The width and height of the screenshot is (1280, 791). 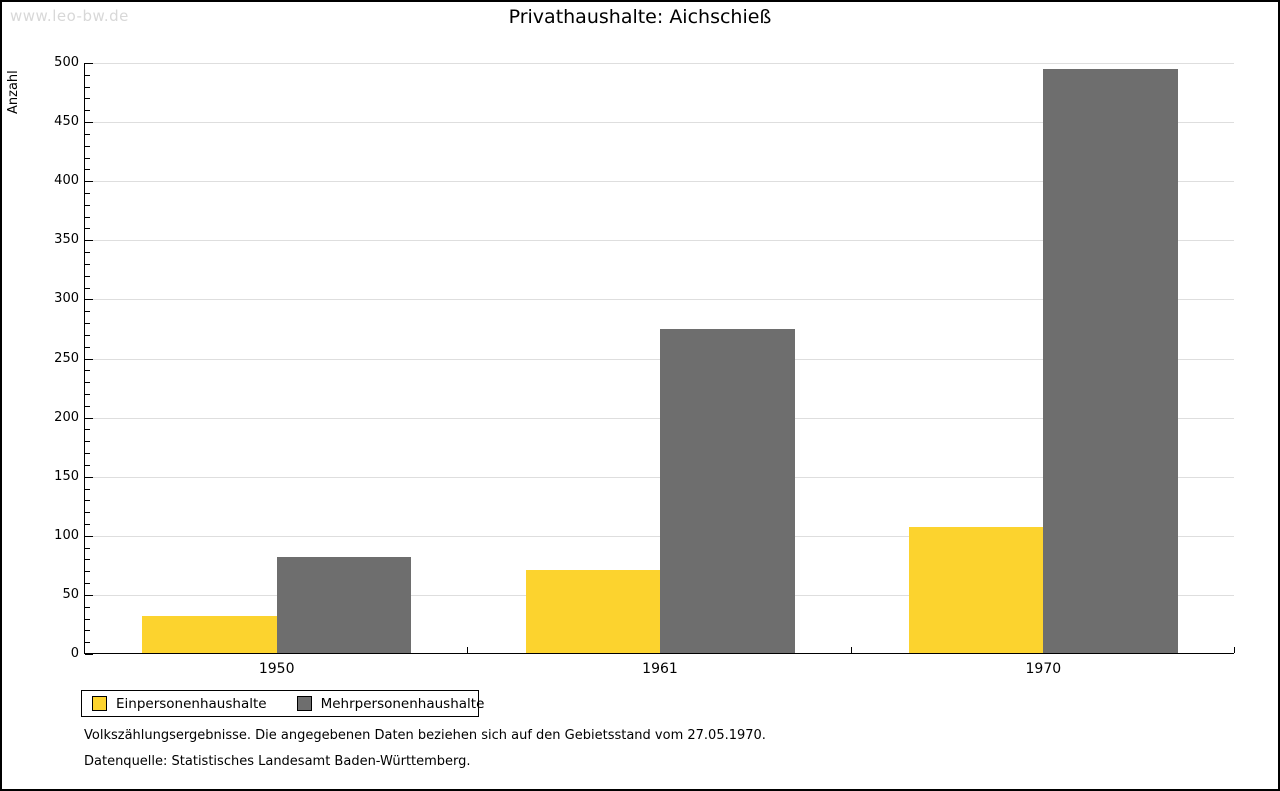 I want to click on legend-item: Einpersonenhaushalte, so click(x=179, y=704).